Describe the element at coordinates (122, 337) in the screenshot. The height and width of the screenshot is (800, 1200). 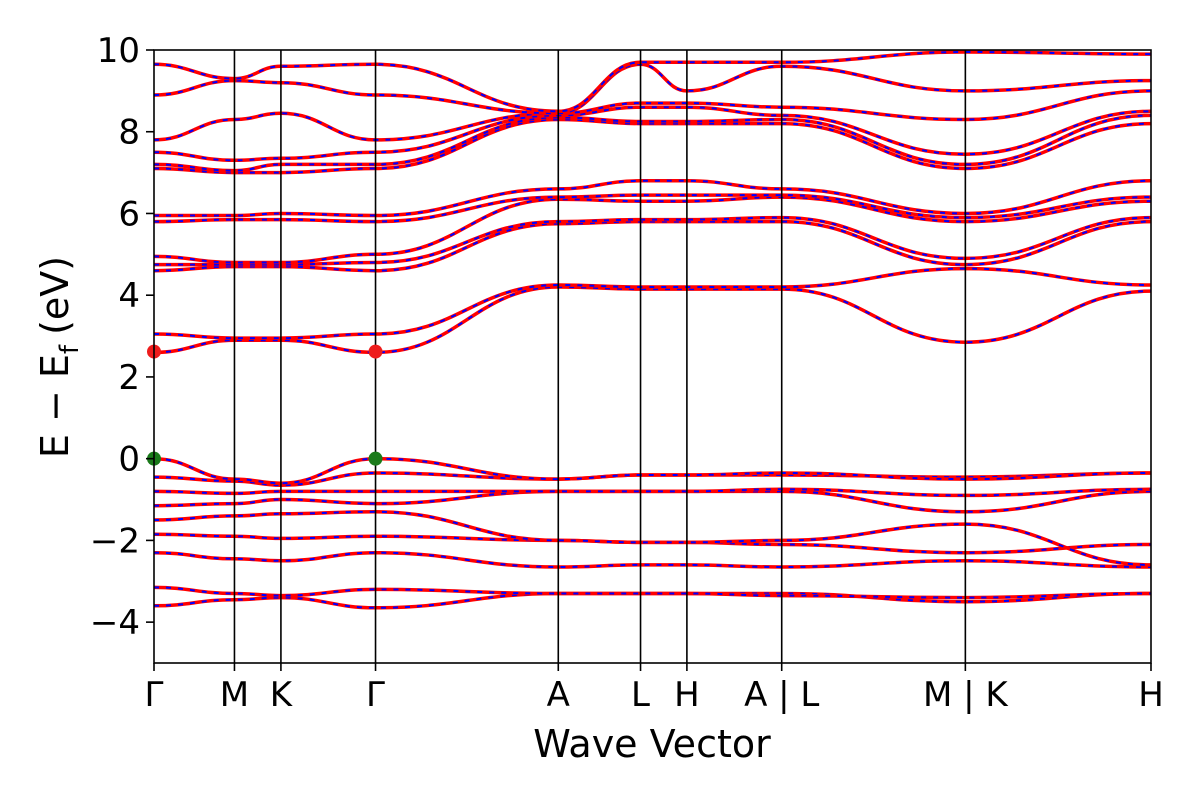
I see `y-axis-ticks: −4 −2 0 2 4 6 8 10` at that location.